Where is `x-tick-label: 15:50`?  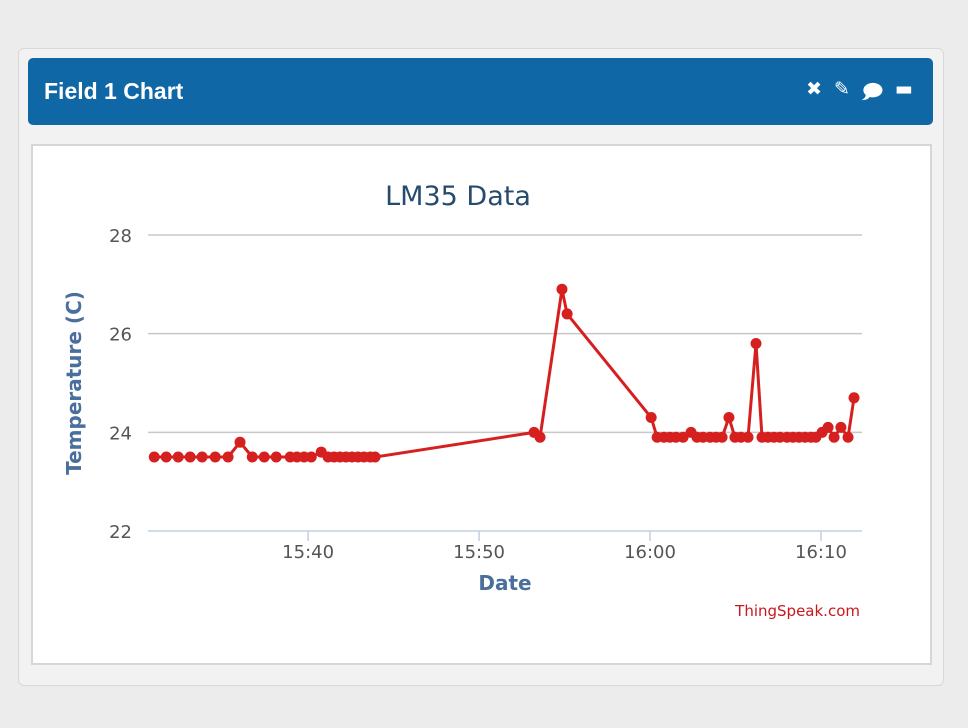 x-tick-label: 15:50 is located at coordinates (479, 552).